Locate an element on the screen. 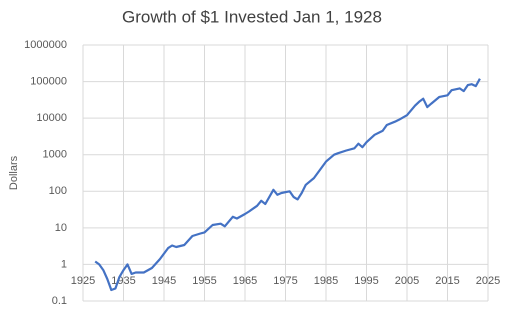 The image size is (512, 312). x-tick-label: 1945 is located at coordinates (164, 281).